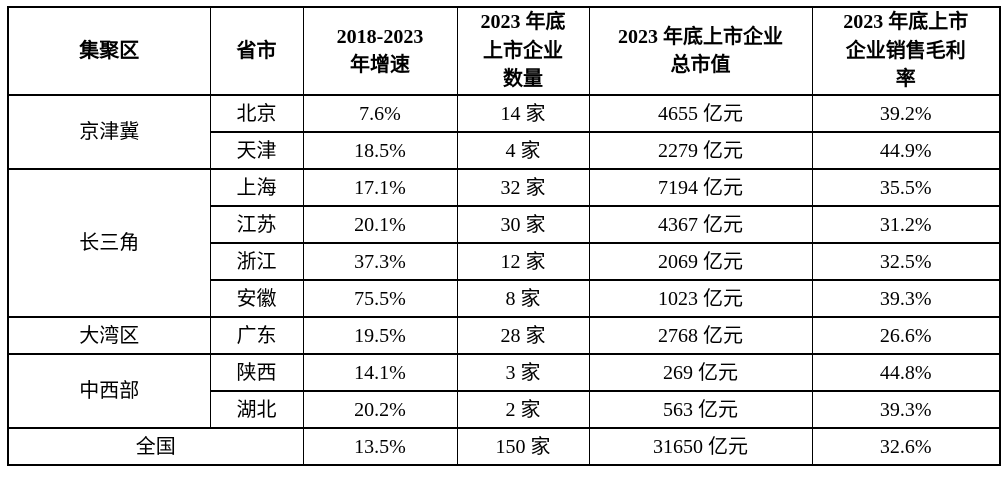  Describe the element at coordinates (256, 409) in the screenshot. I see `province-cell: 湖北` at that location.